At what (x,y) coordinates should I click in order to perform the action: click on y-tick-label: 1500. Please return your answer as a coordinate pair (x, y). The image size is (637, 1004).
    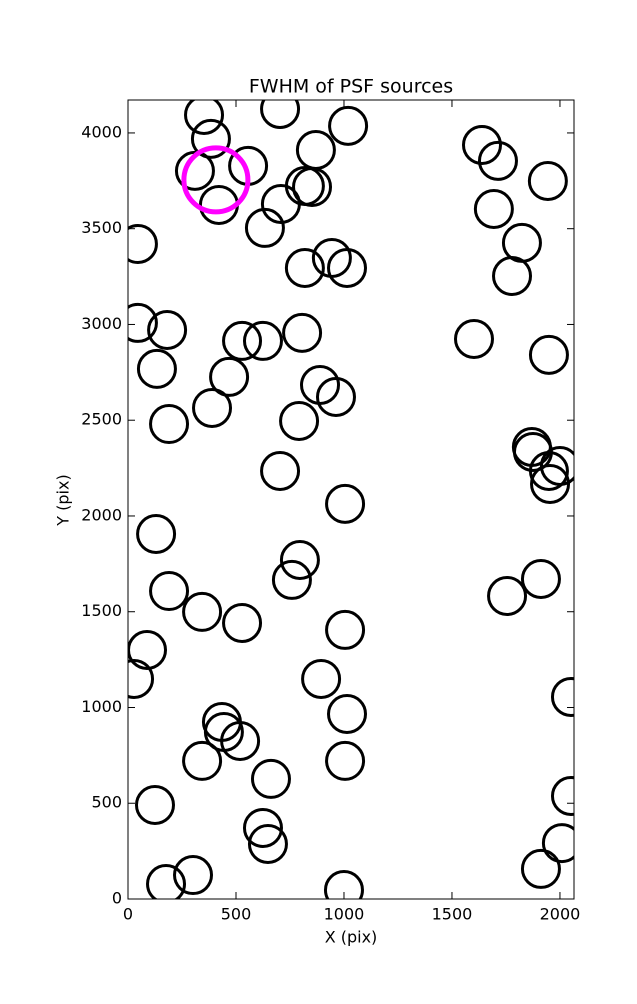
    Looking at the image, I should click on (101, 610).